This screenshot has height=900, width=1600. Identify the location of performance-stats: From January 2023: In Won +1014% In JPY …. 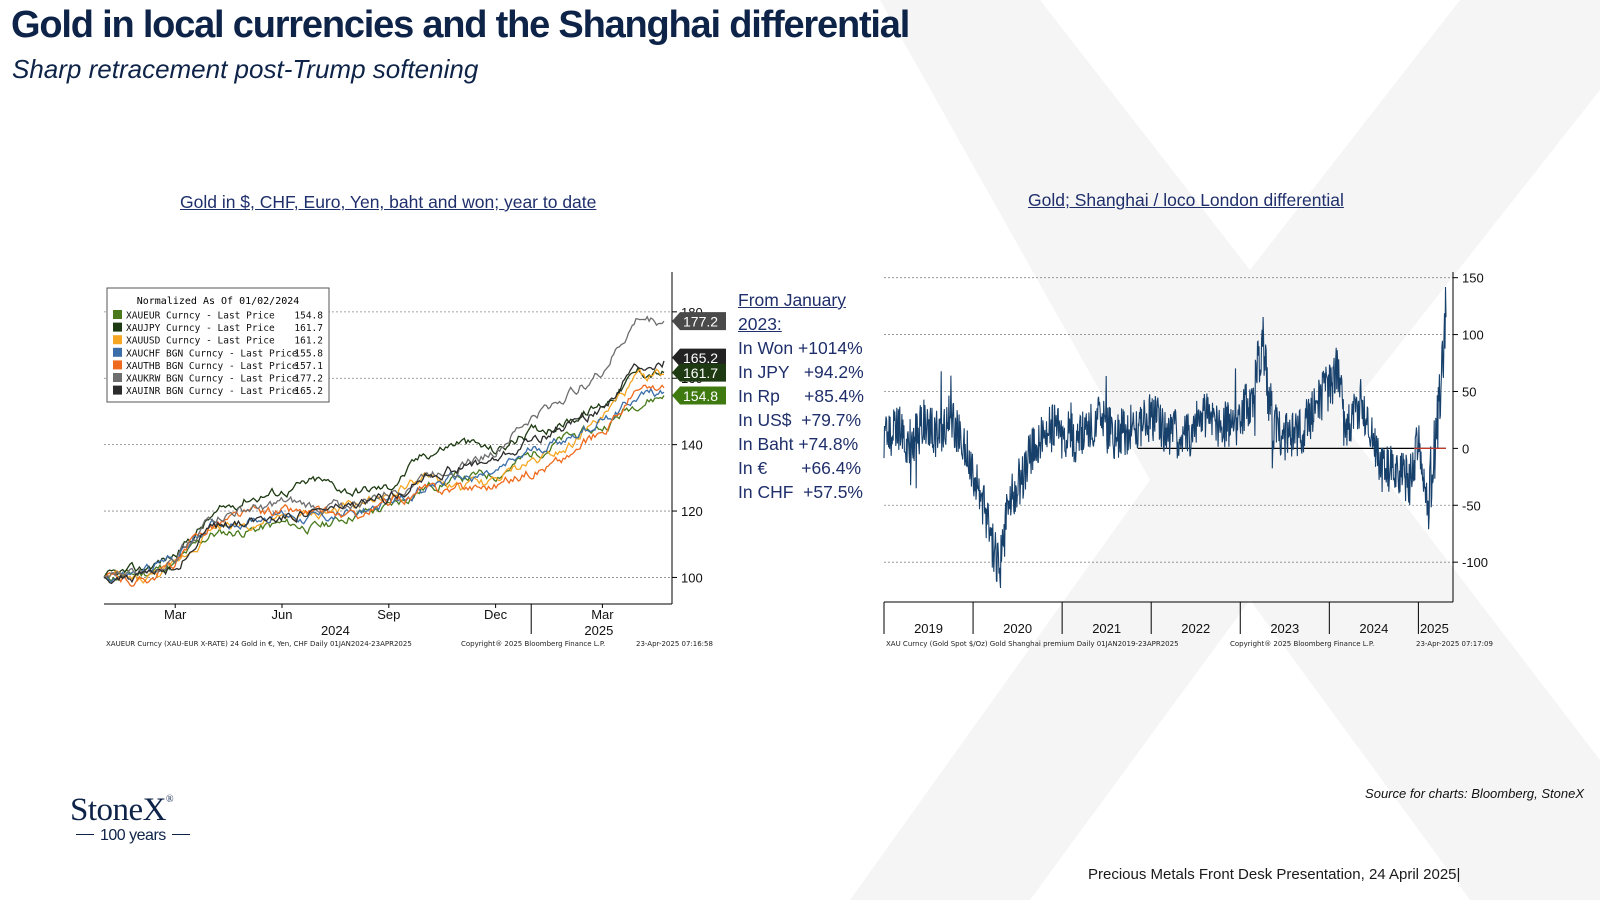
(801, 396).